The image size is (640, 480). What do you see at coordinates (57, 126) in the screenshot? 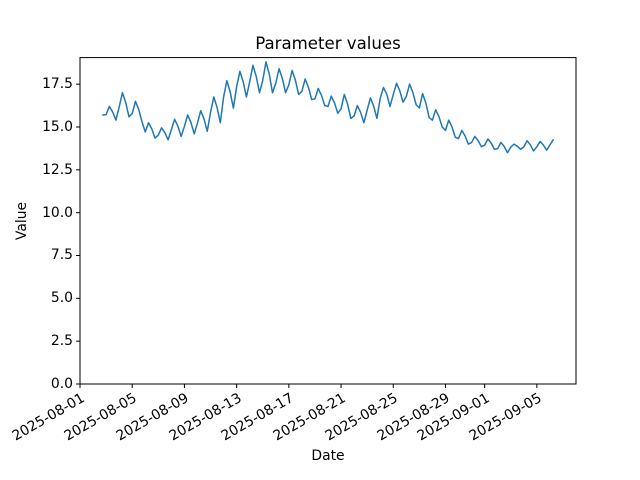
I see `y-axis-ticklabel: 15.0` at bounding box center [57, 126].